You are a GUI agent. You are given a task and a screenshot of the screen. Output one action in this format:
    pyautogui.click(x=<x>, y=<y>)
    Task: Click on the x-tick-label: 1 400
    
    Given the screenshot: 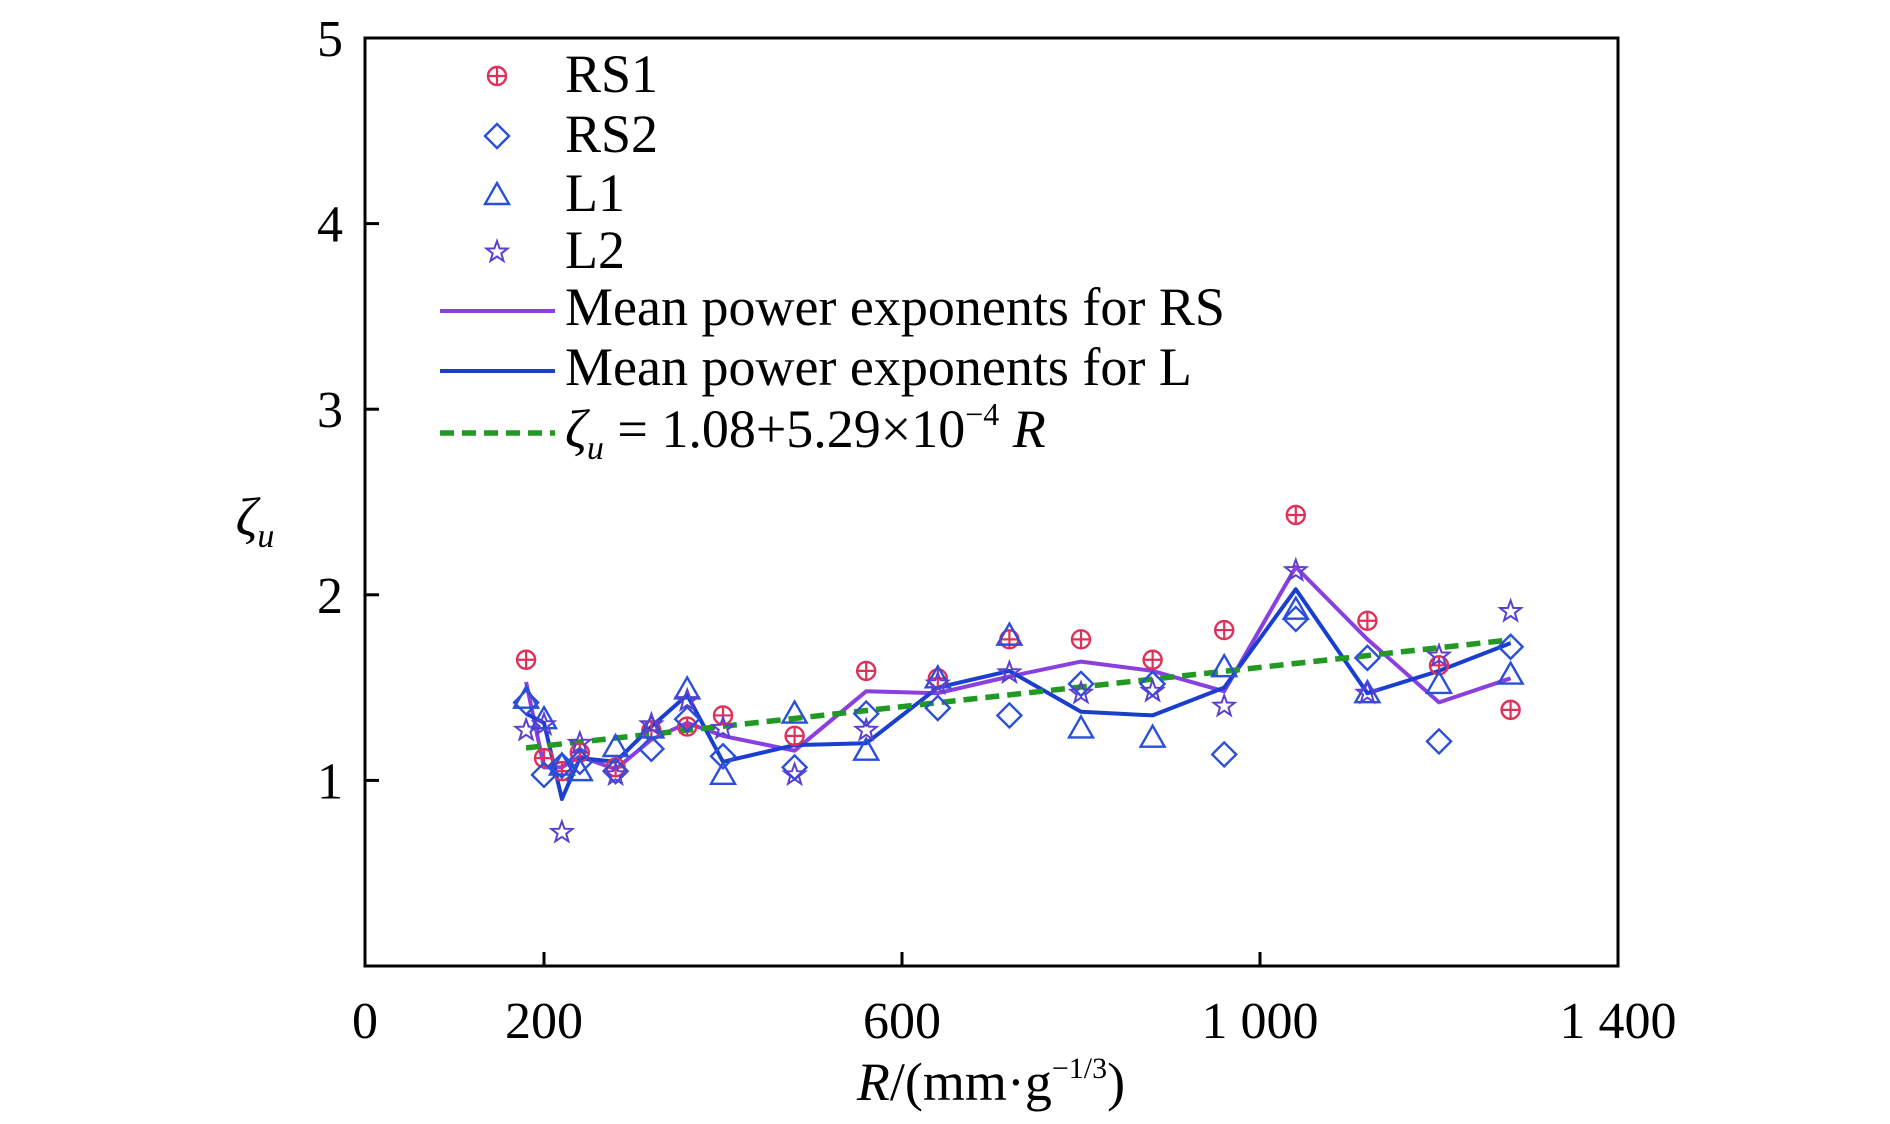 What is the action you would take?
    pyautogui.click(x=1618, y=1021)
    